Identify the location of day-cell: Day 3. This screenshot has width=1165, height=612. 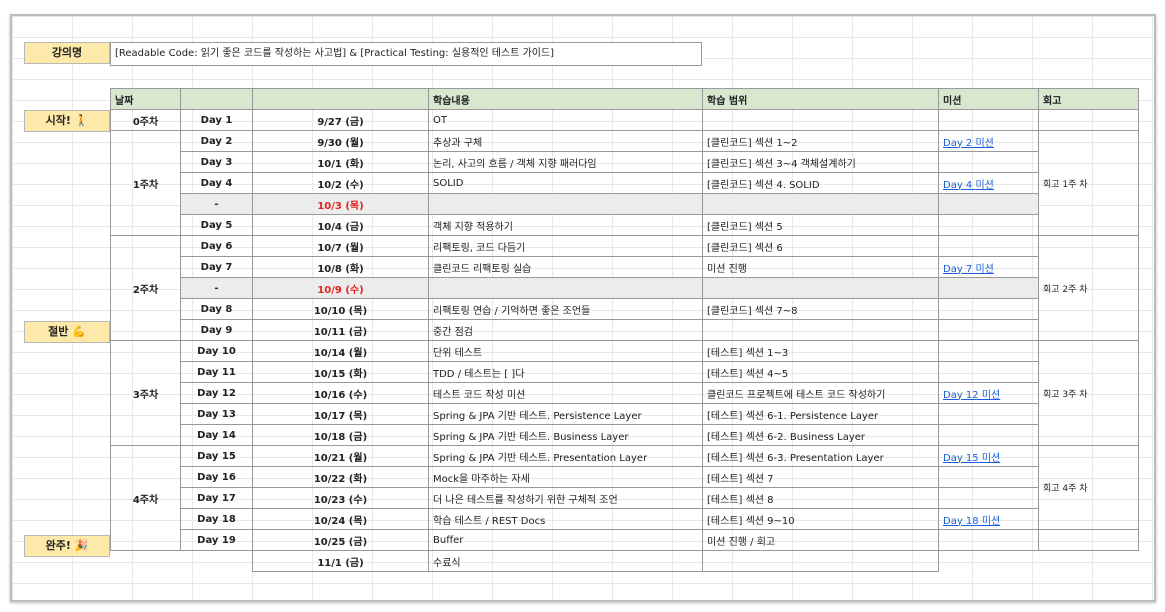
(216, 162).